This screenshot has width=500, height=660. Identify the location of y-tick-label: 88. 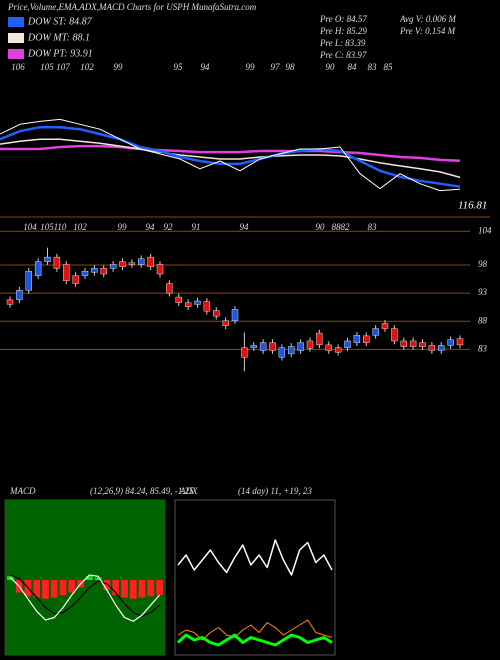
(483, 320).